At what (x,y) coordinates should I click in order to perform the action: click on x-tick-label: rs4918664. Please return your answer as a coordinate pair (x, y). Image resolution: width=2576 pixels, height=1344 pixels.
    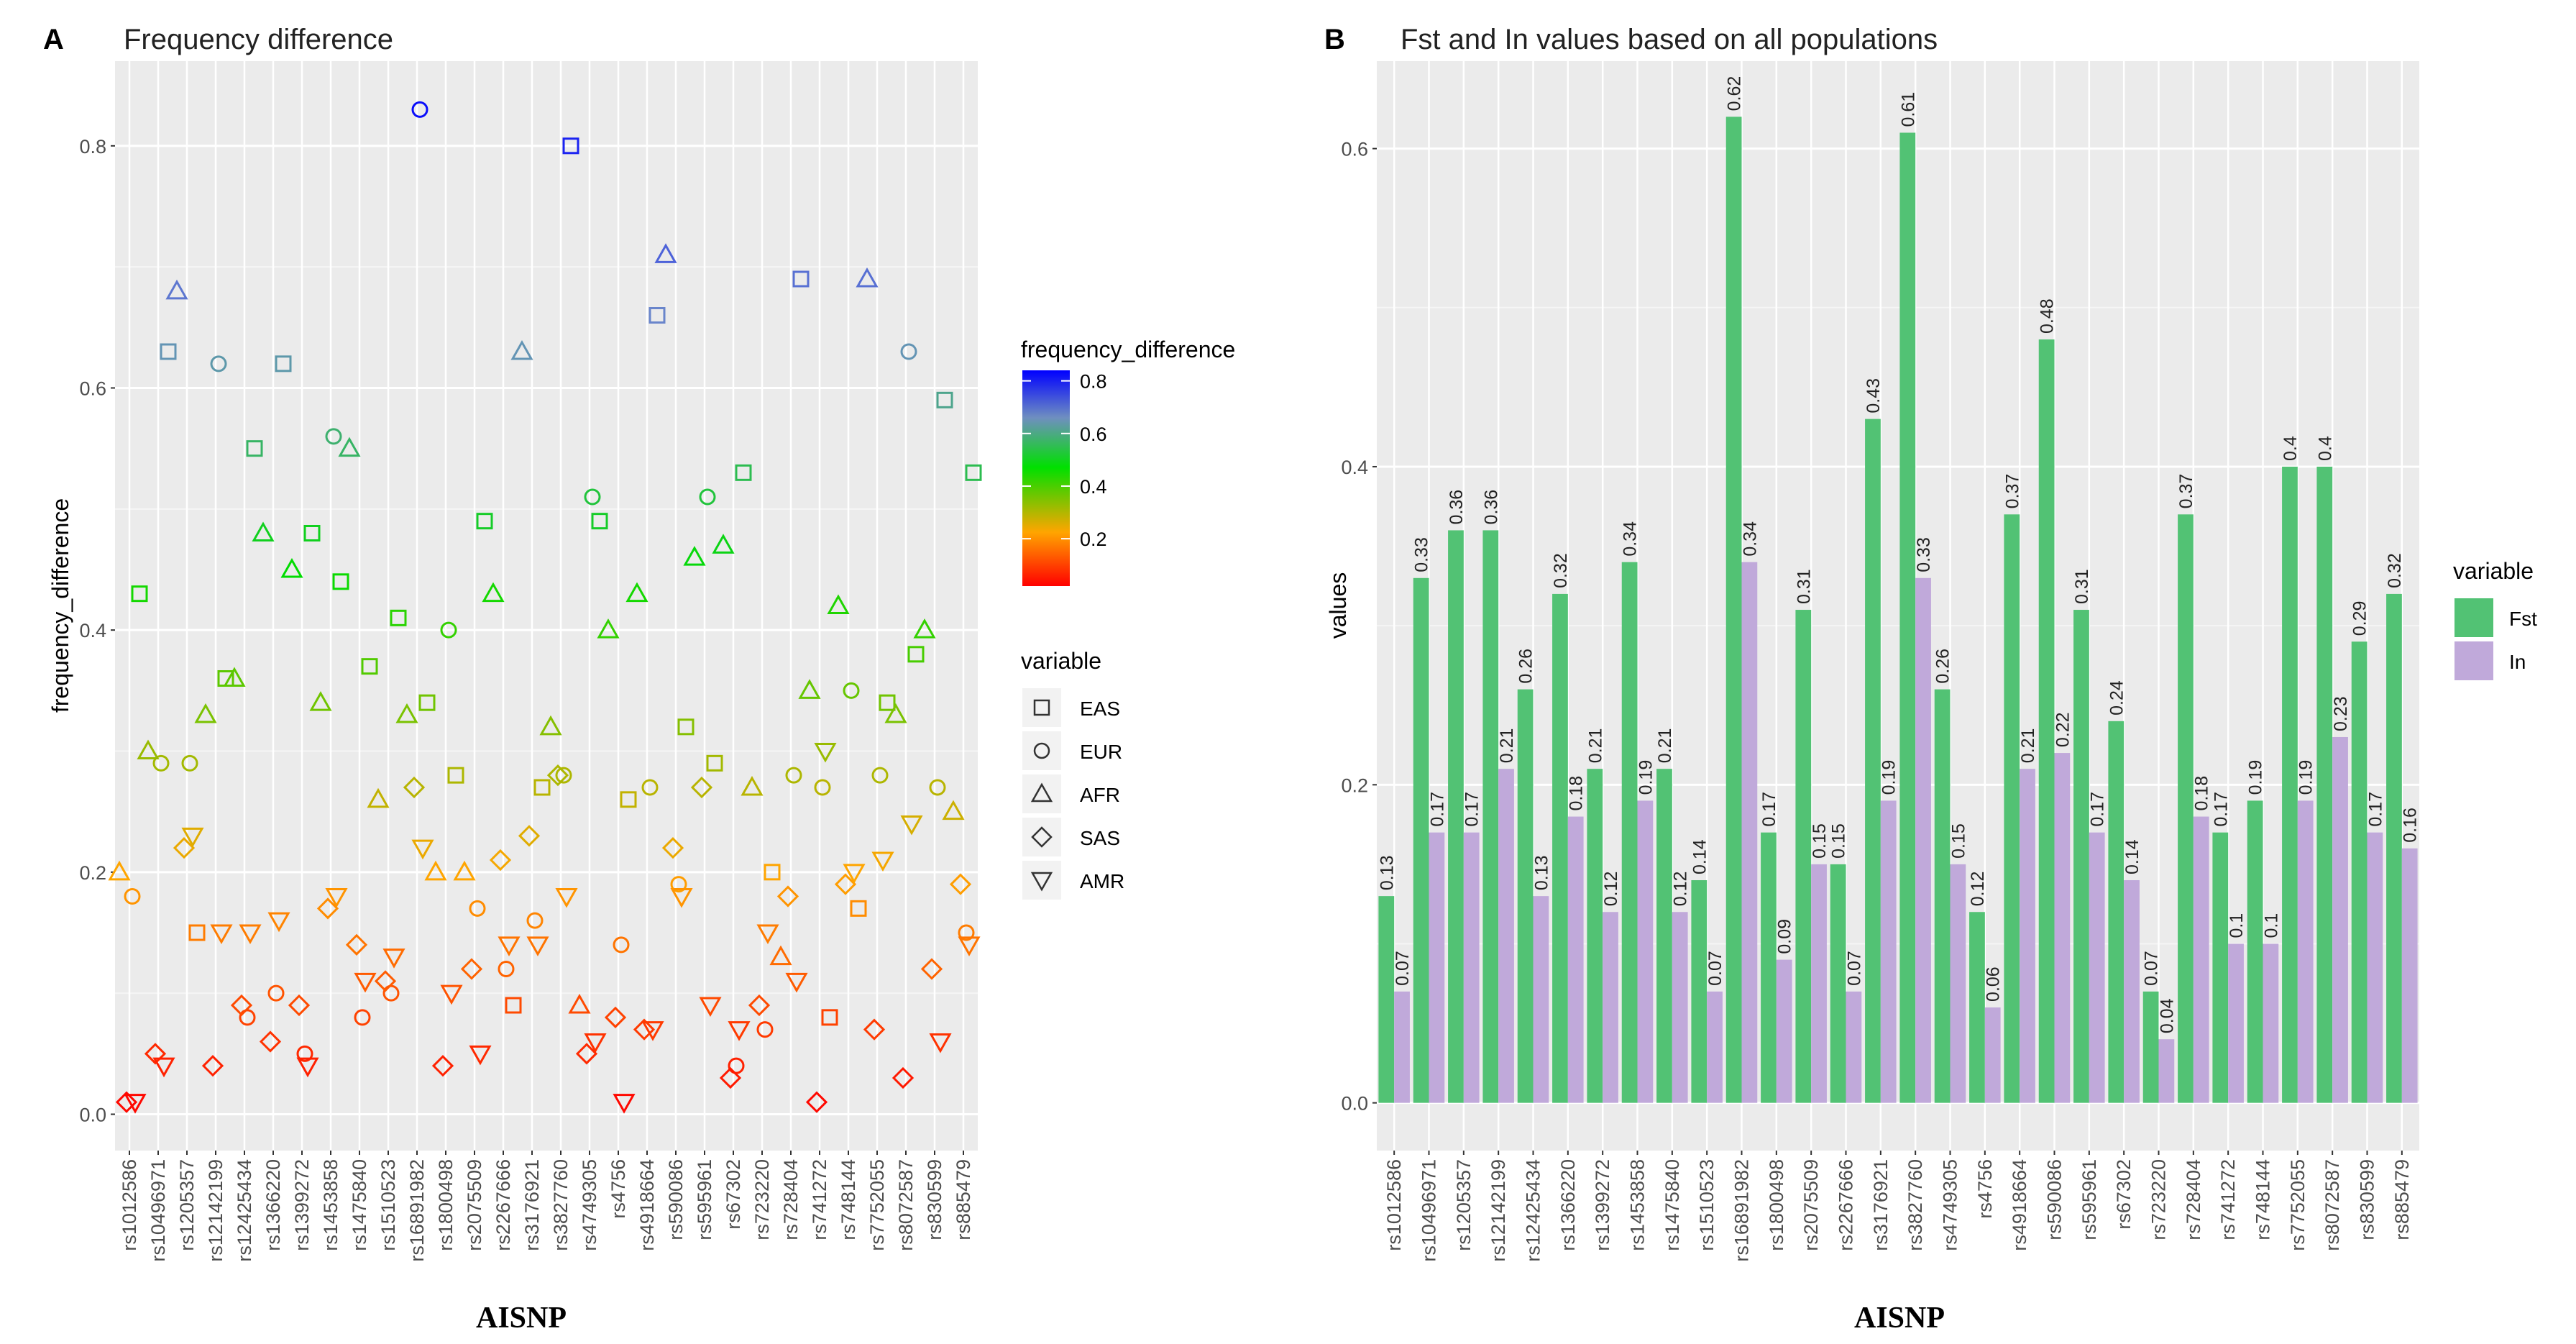
    Looking at the image, I should click on (2019, 1205).